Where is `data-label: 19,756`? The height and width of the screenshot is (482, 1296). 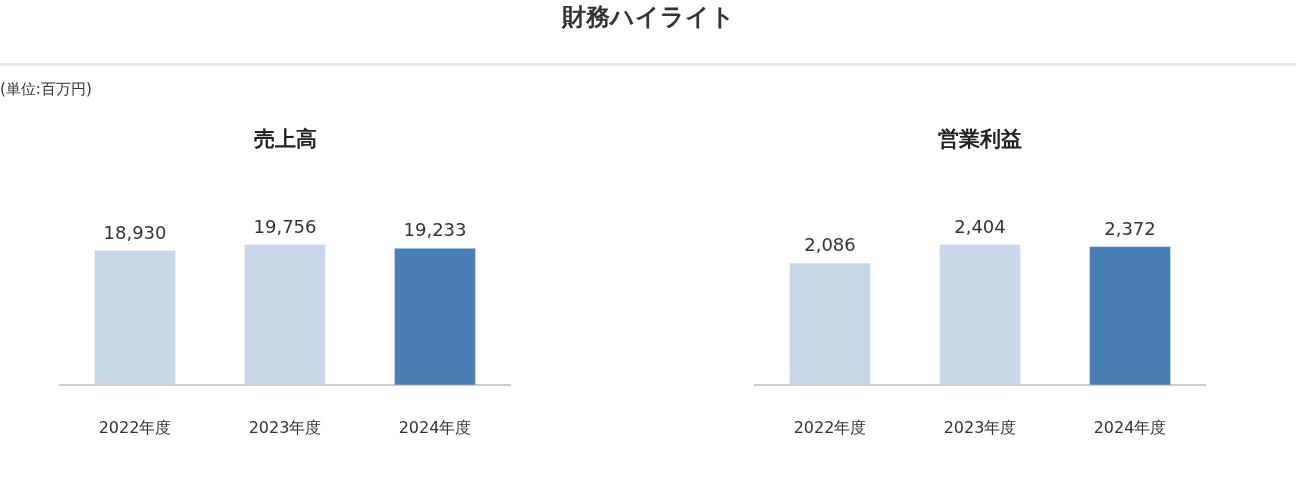
data-label: 19,756 is located at coordinates (285, 226).